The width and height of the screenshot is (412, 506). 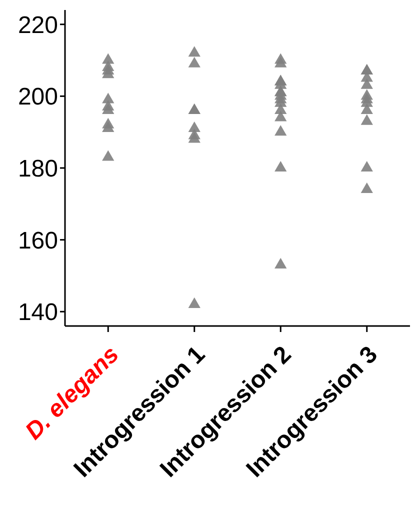 What do you see at coordinates (38, 25) in the screenshot?
I see `y-tick-label: 220` at bounding box center [38, 25].